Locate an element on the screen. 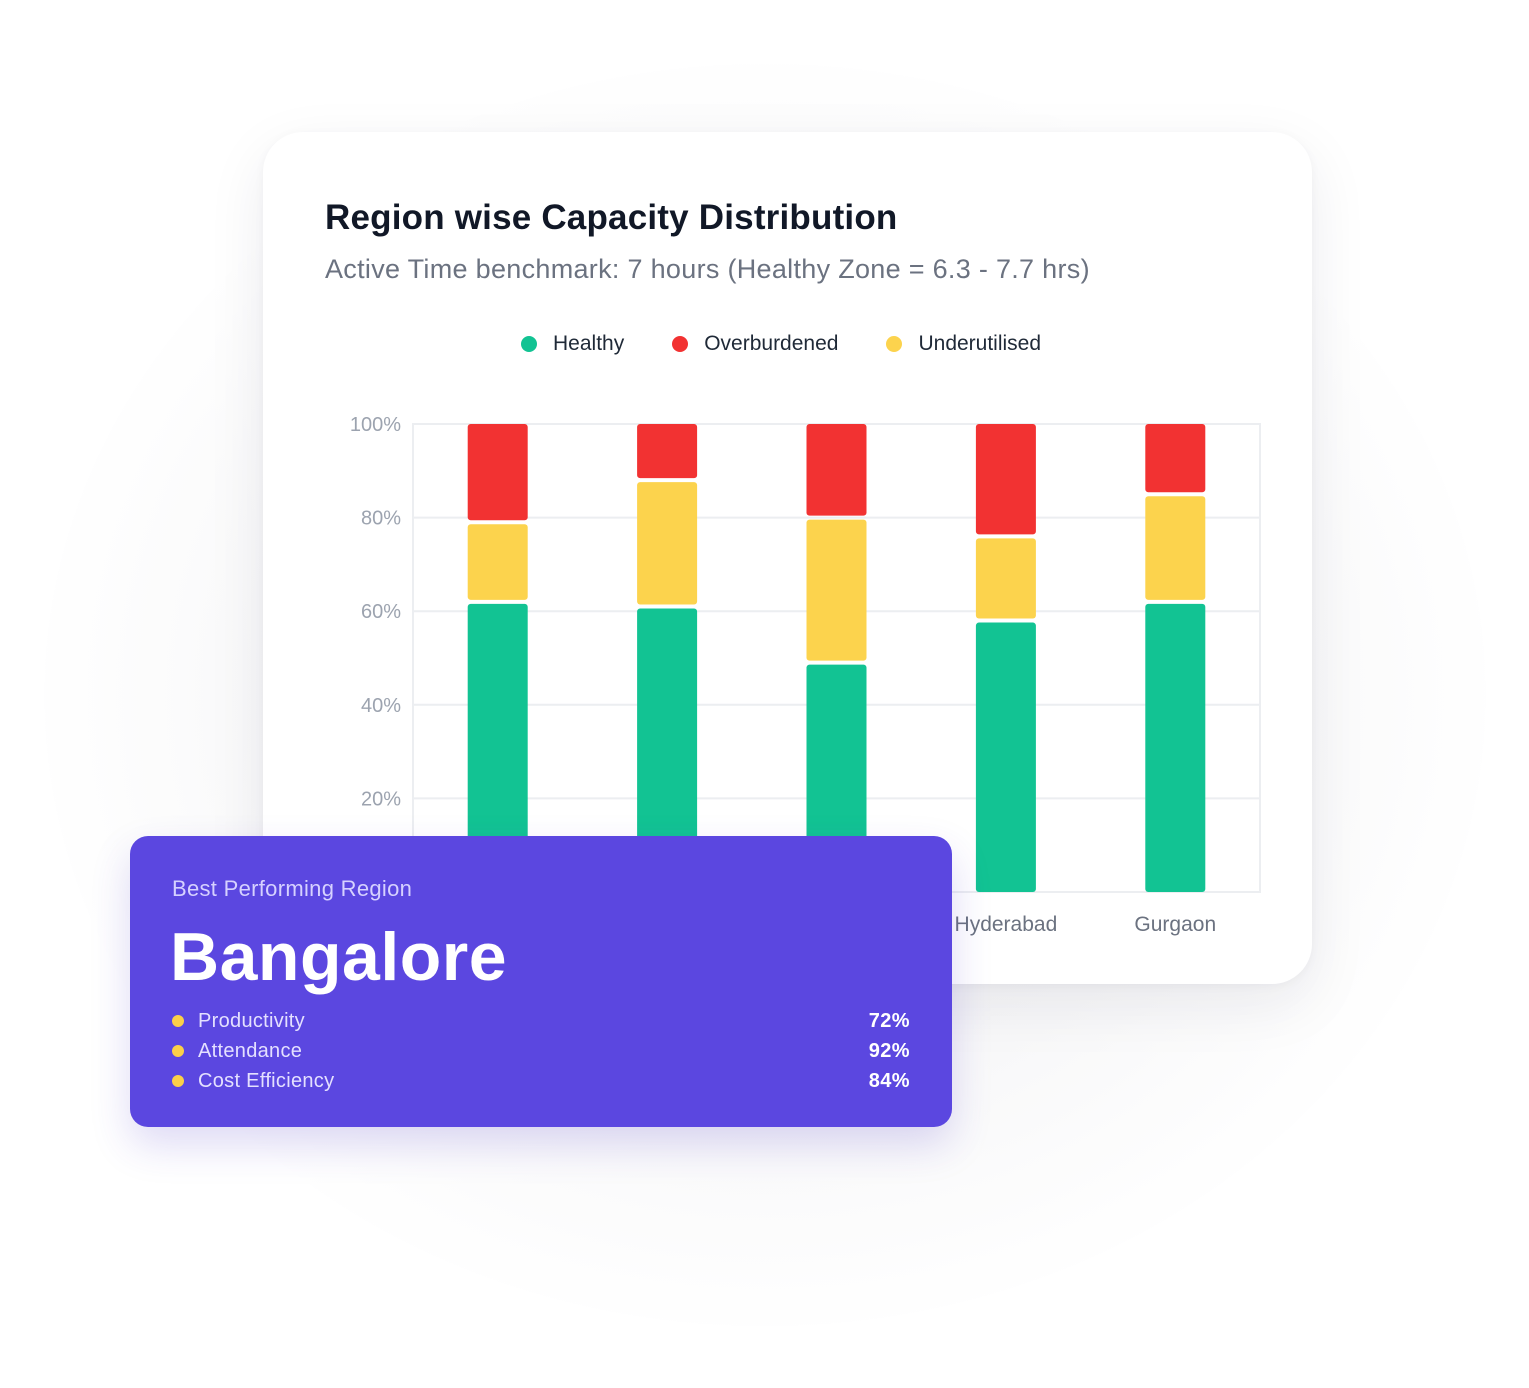  x-tick-label: Gurgaon is located at coordinates (1175, 924).